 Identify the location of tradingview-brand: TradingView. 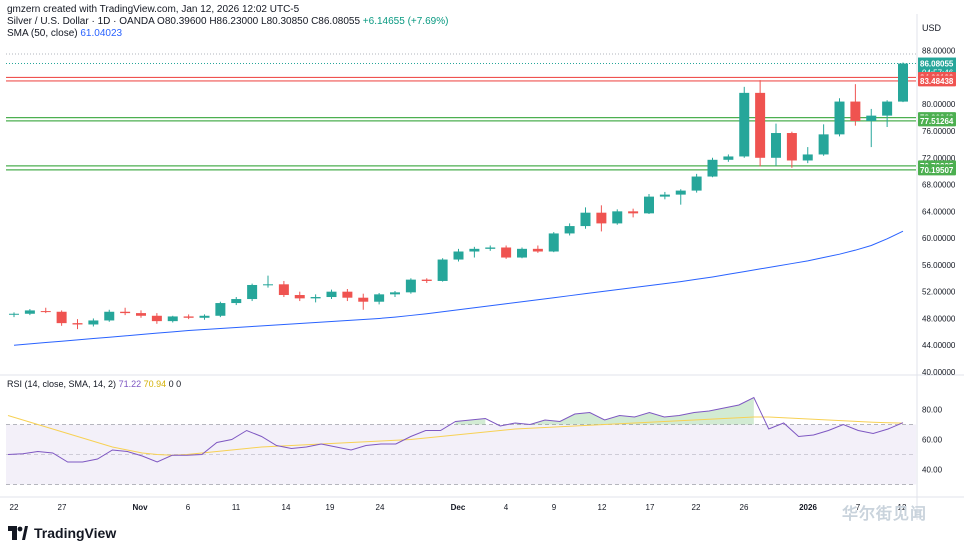
(62, 533).